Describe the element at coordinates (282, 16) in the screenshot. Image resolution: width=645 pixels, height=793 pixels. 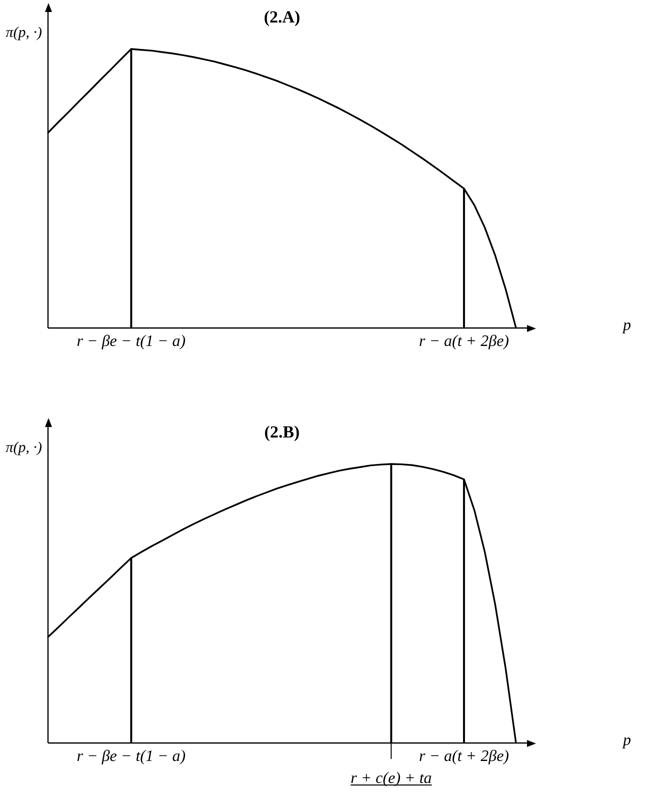
I see `chart-title: (2.A)` at that location.